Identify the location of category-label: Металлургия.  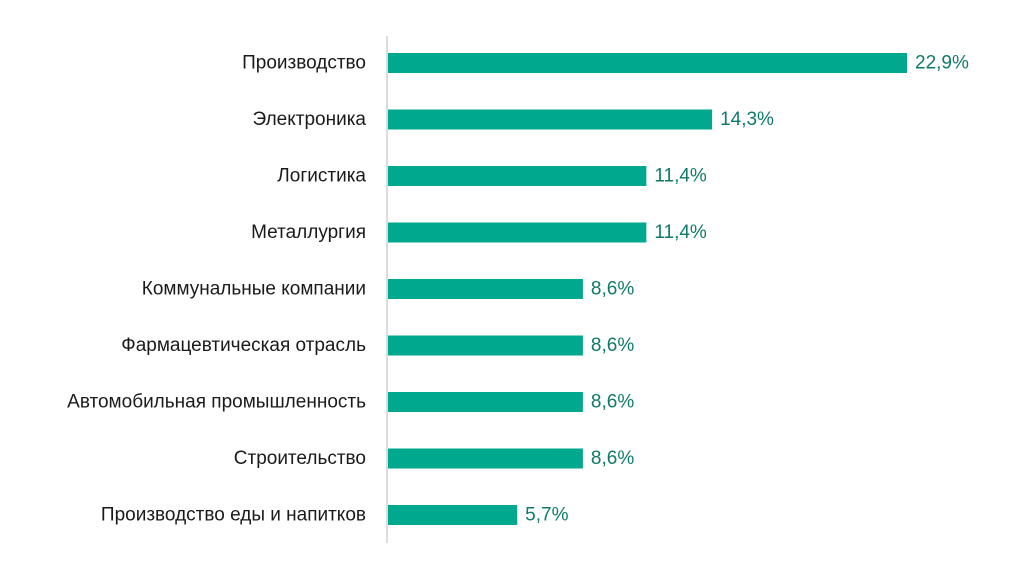
(308, 232).